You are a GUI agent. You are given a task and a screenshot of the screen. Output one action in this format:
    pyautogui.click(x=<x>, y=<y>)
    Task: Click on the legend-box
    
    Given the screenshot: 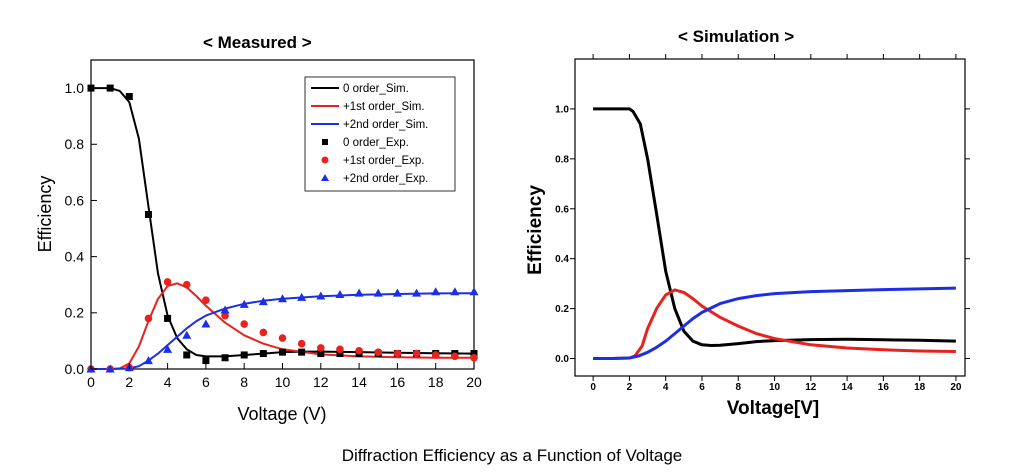 What is the action you would take?
    pyautogui.click(x=380, y=134)
    